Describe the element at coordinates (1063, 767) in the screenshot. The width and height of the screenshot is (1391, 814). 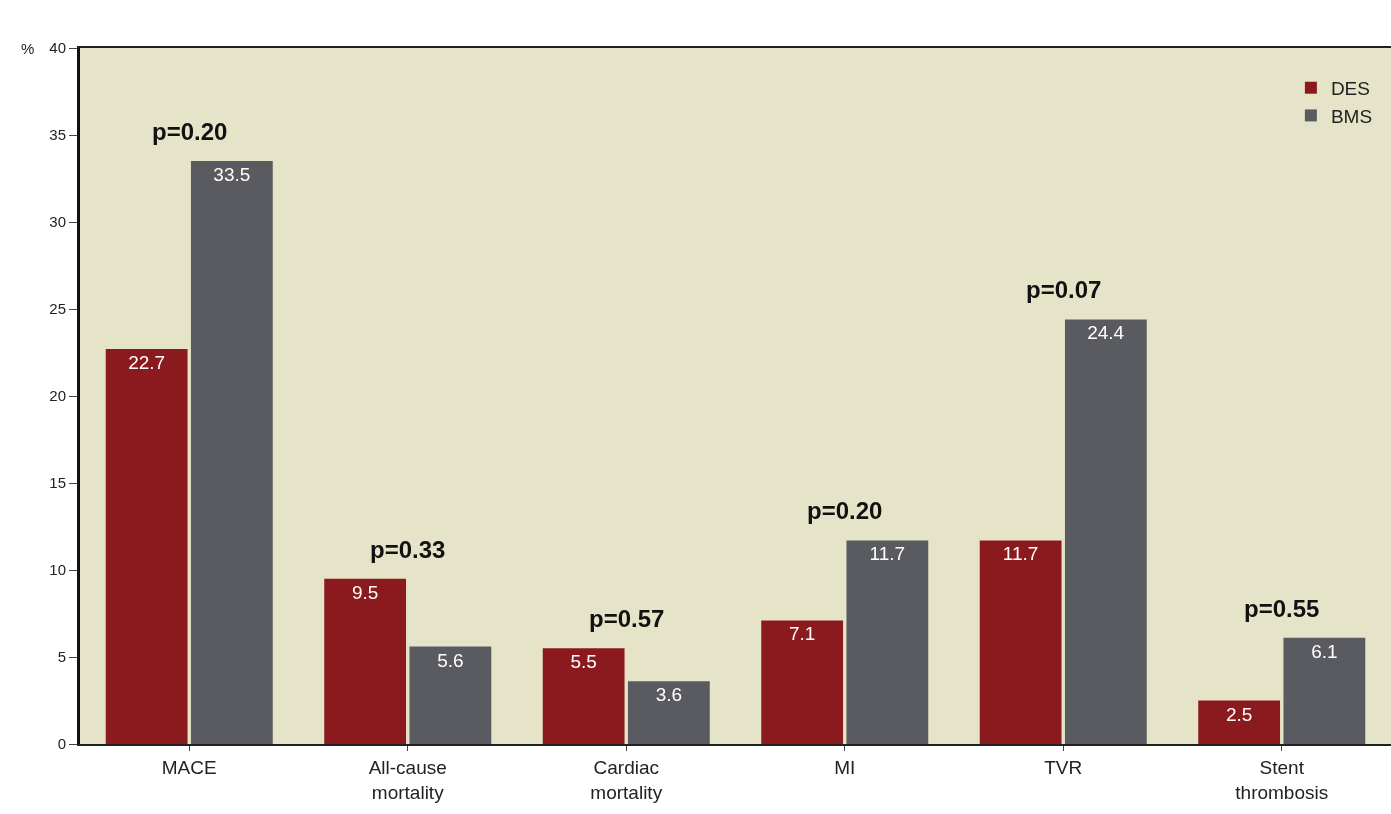
I see `x-tick-label: TVR` at that location.